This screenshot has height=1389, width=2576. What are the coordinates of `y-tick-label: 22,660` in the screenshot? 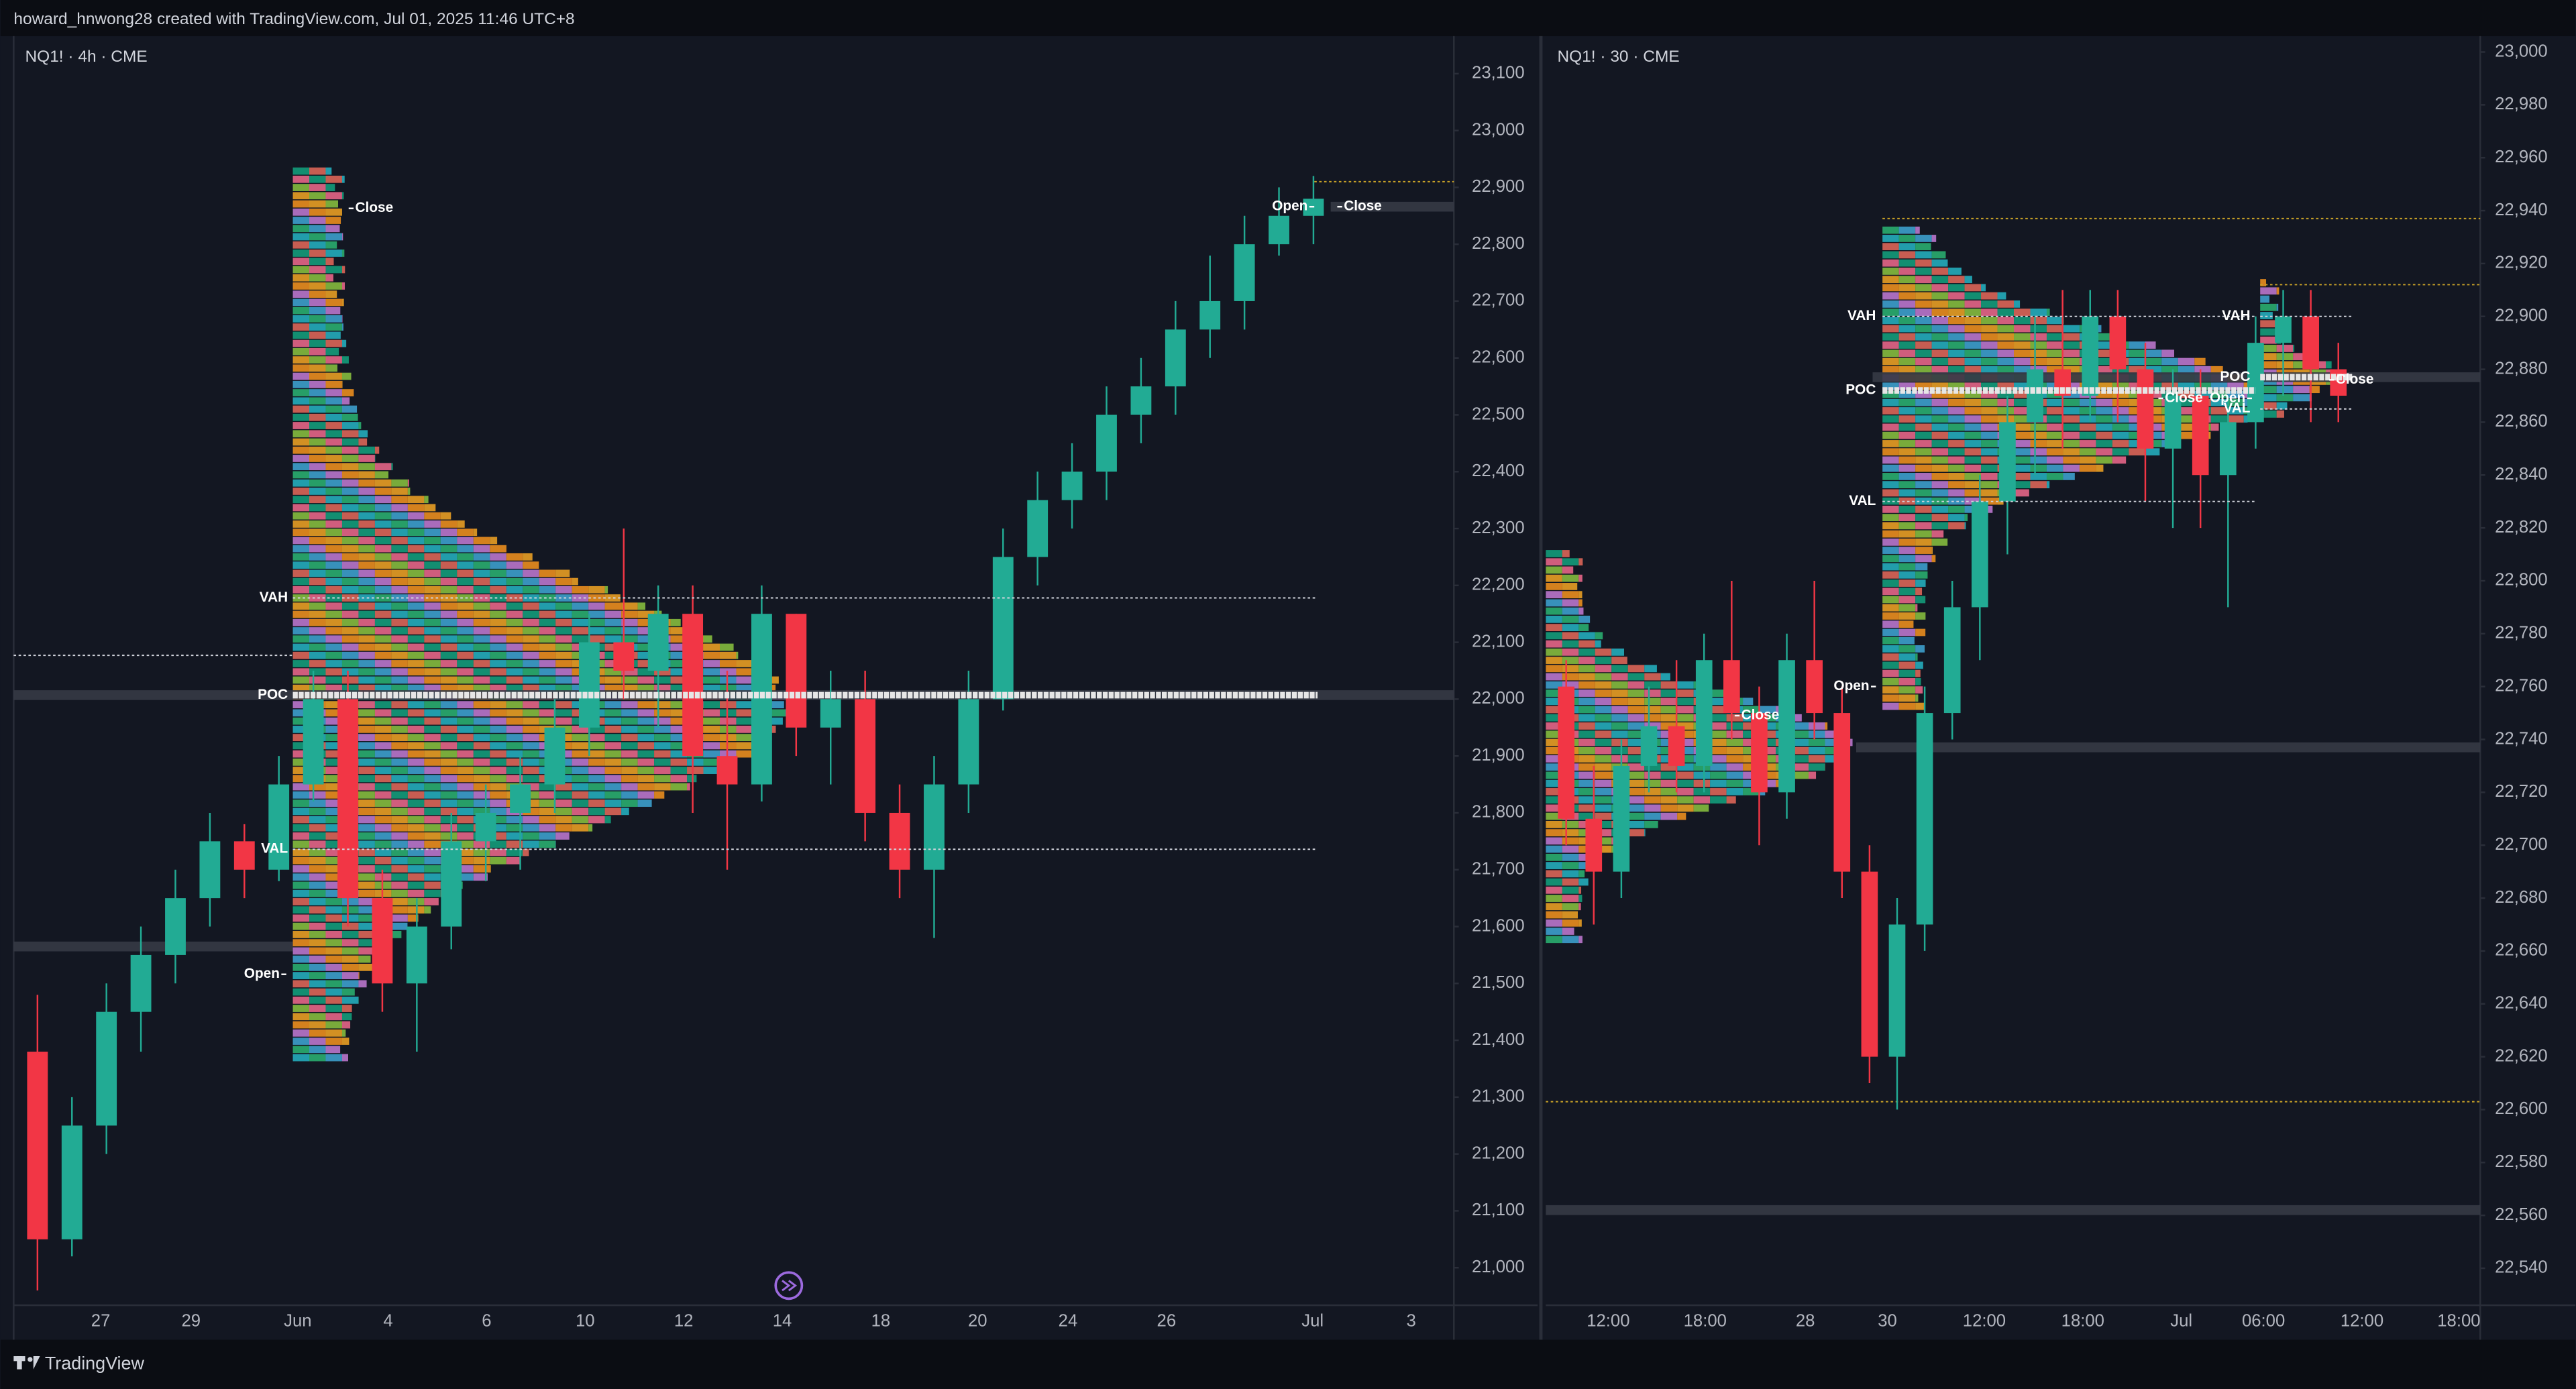 It's located at (2521, 951).